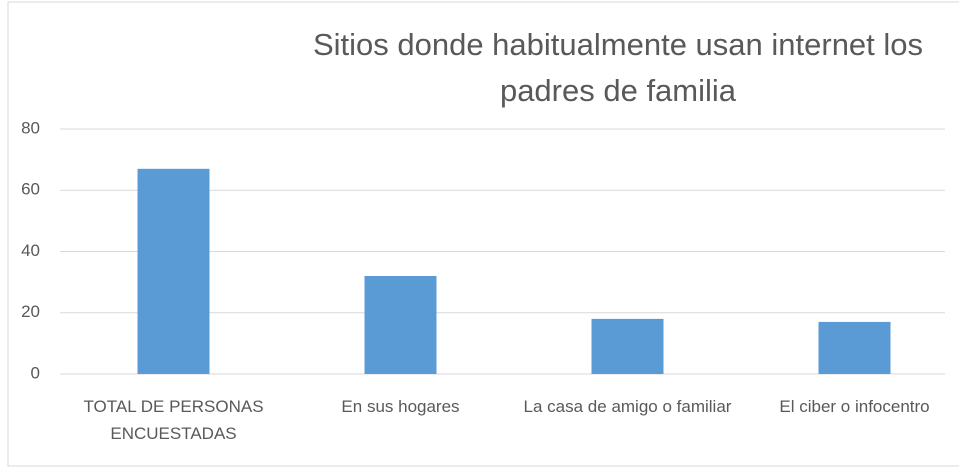 This screenshot has width=959, height=469. What do you see at coordinates (30, 189) in the screenshot?
I see `y-tick-label: 60` at bounding box center [30, 189].